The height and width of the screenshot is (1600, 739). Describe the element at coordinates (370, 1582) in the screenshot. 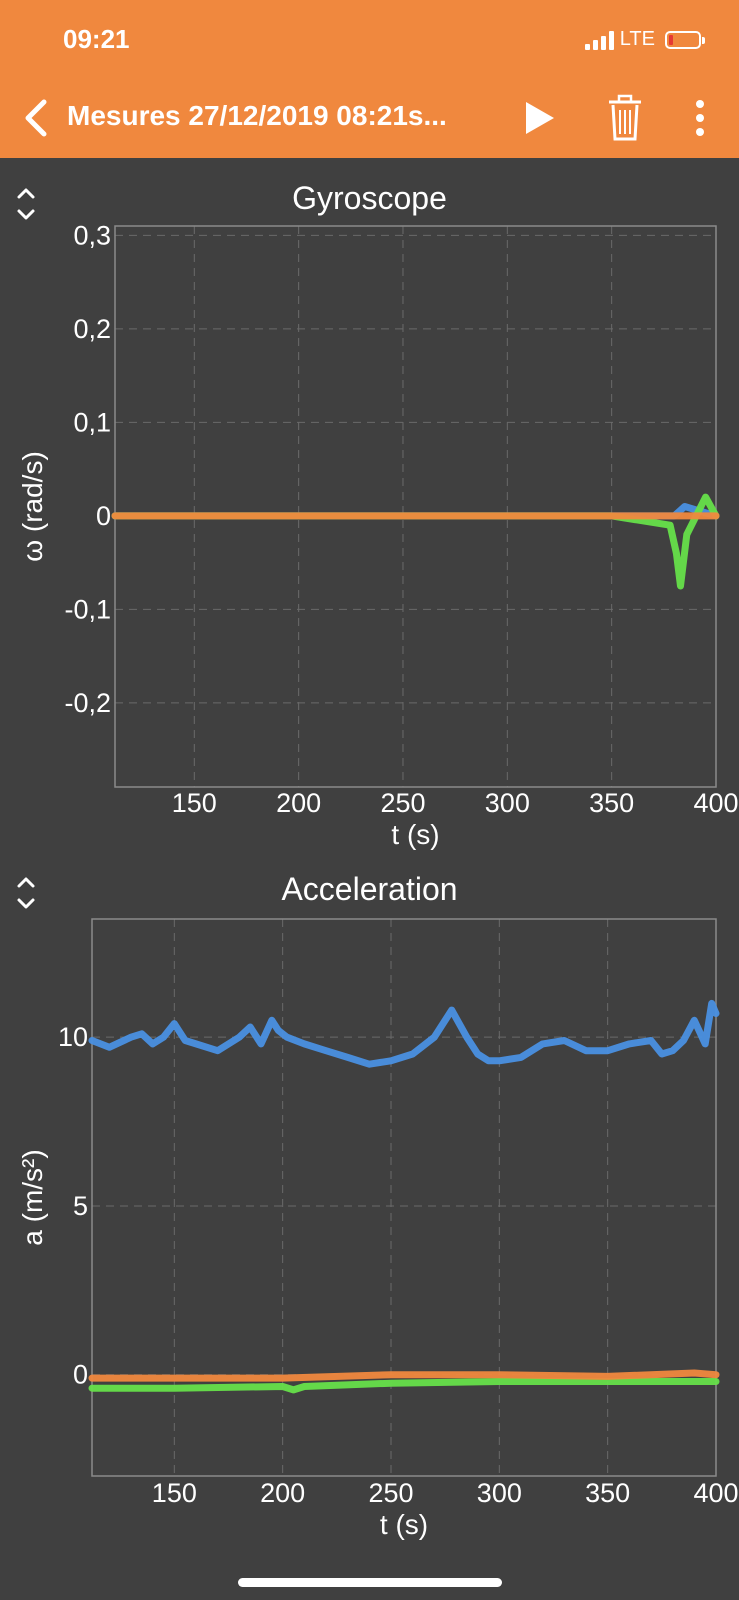

I see `home-indicator` at that location.